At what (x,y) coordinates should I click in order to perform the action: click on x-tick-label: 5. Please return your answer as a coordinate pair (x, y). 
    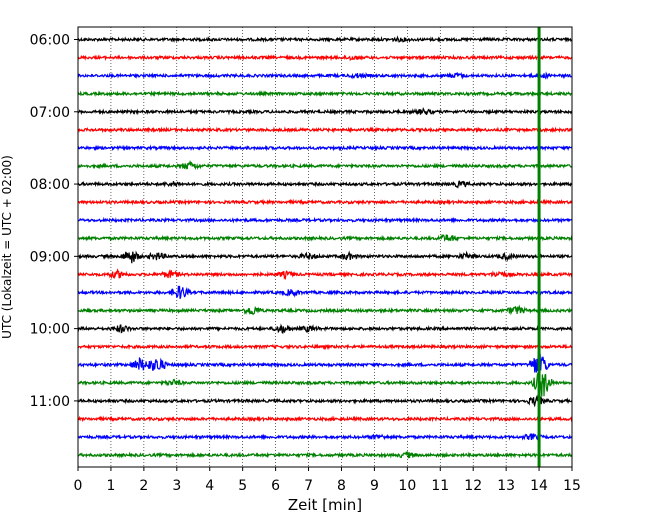
    Looking at the image, I should click on (242, 486).